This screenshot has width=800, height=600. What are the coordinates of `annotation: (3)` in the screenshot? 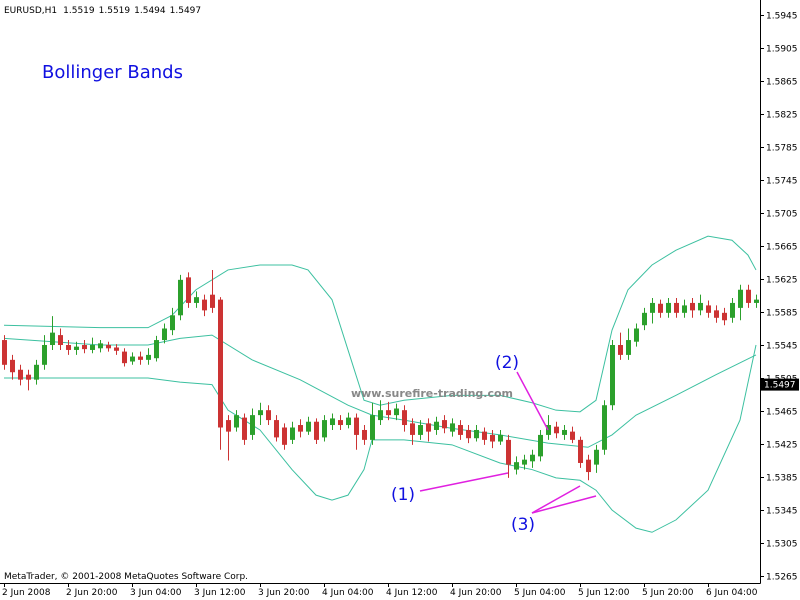 It's located at (523, 525).